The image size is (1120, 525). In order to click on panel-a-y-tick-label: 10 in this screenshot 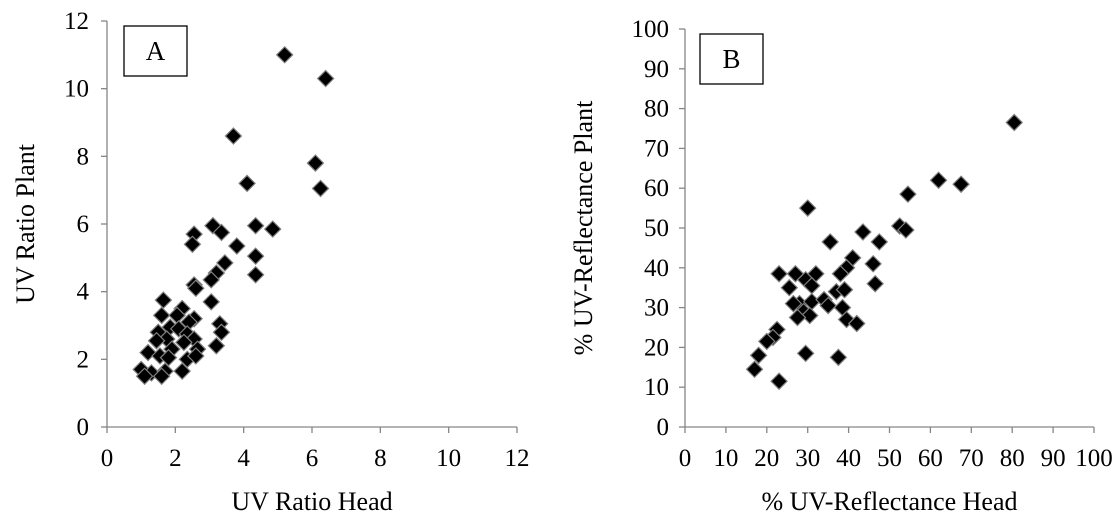, I will do `click(76, 89)`.